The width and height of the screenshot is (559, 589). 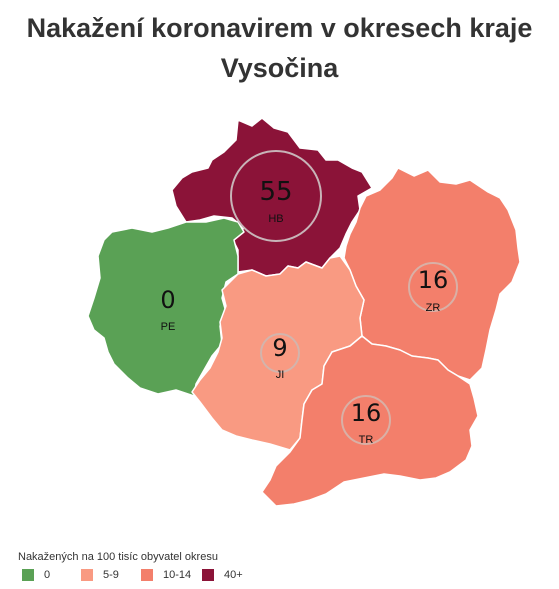 I want to click on legend-label-10-14: 10-14, so click(x=177, y=575).